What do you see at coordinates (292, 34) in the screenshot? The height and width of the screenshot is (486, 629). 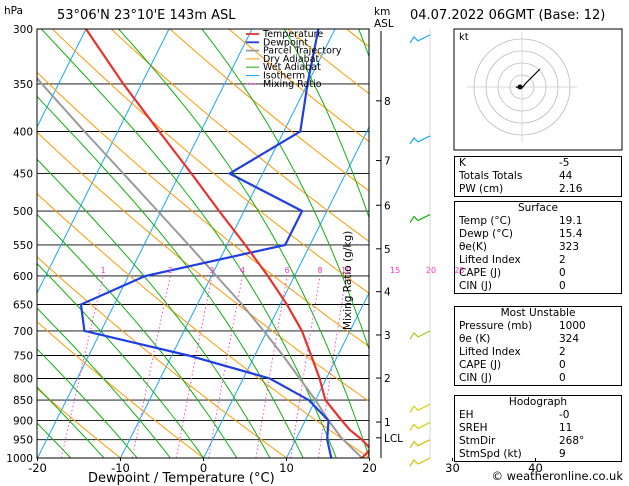 I see `legend-label: Temperature` at bounding box center [292, 34].